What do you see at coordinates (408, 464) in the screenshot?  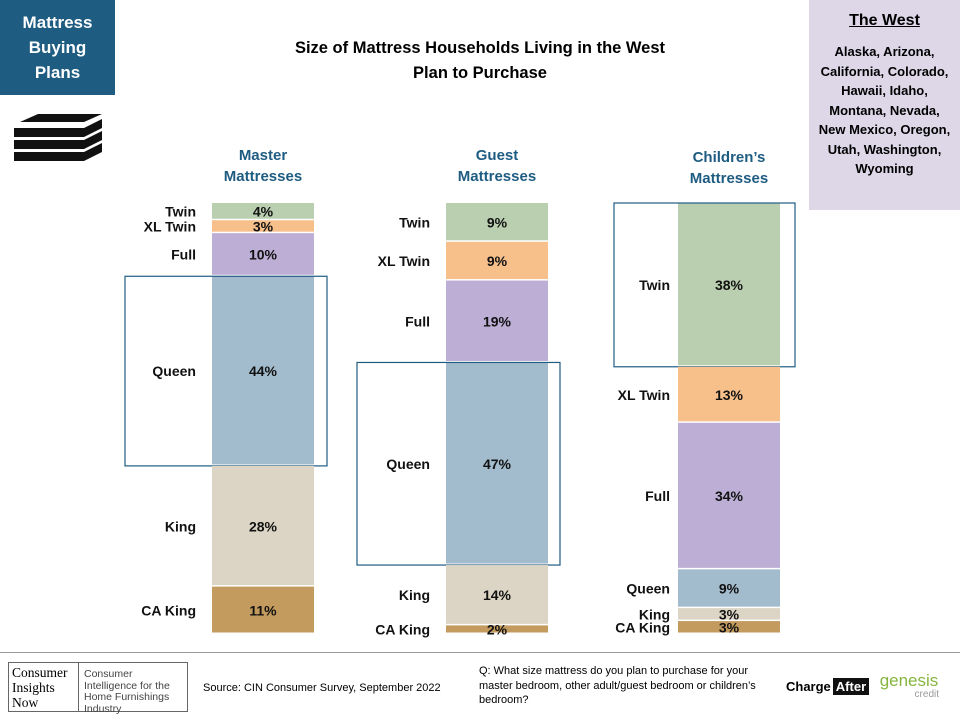 I see `category-label-guest-queen: Queen` at bounding box center [408, 464].